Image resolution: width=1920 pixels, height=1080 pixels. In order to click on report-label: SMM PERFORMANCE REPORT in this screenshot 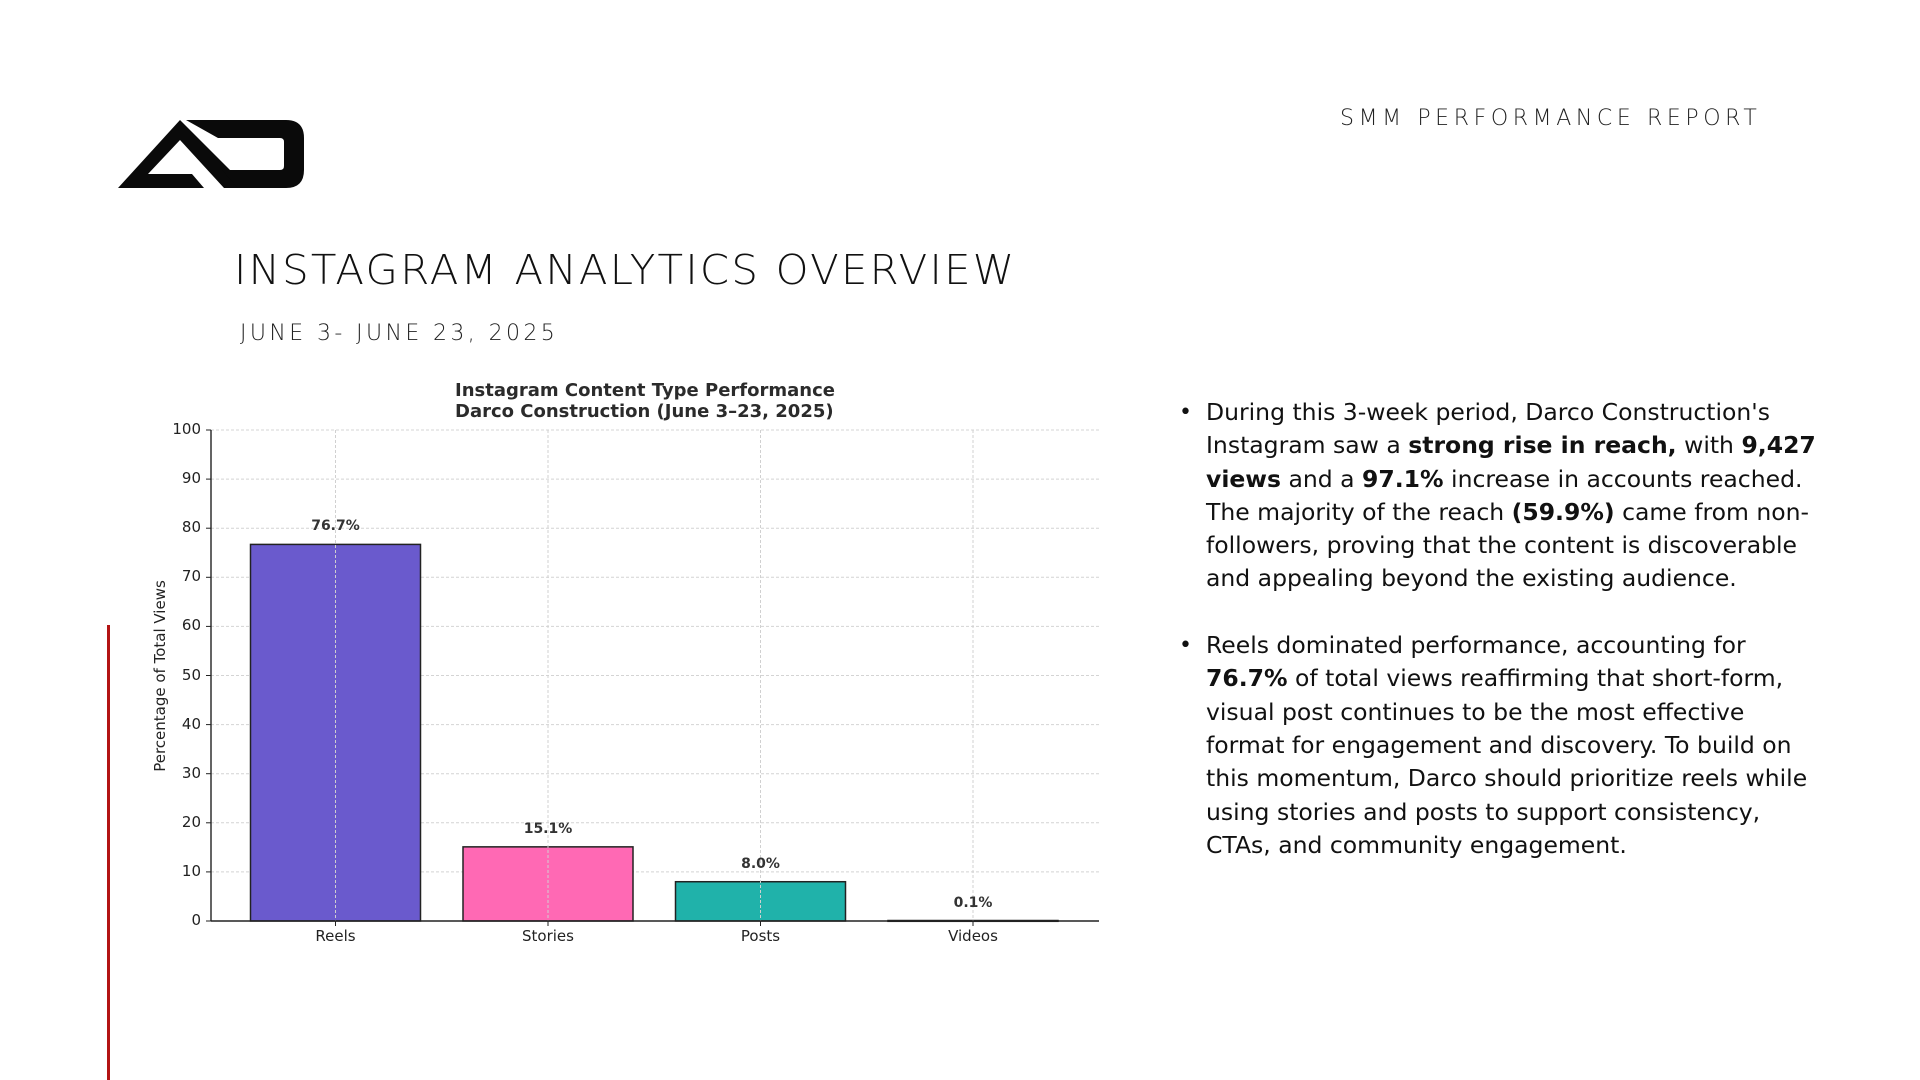, I will do `click(1551, 118)`.